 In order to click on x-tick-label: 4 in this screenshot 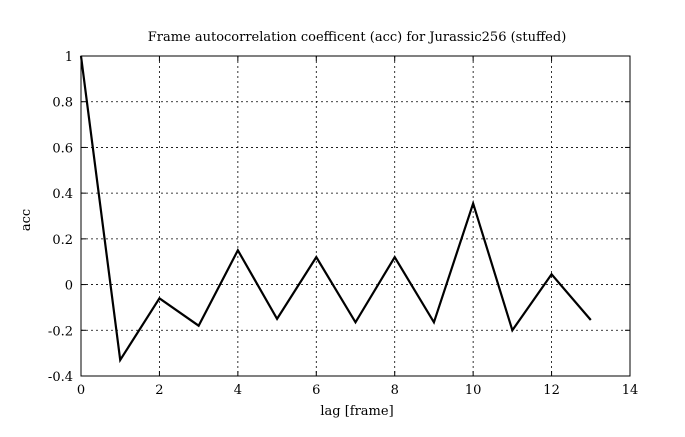, I will do `click(238, 390)`.